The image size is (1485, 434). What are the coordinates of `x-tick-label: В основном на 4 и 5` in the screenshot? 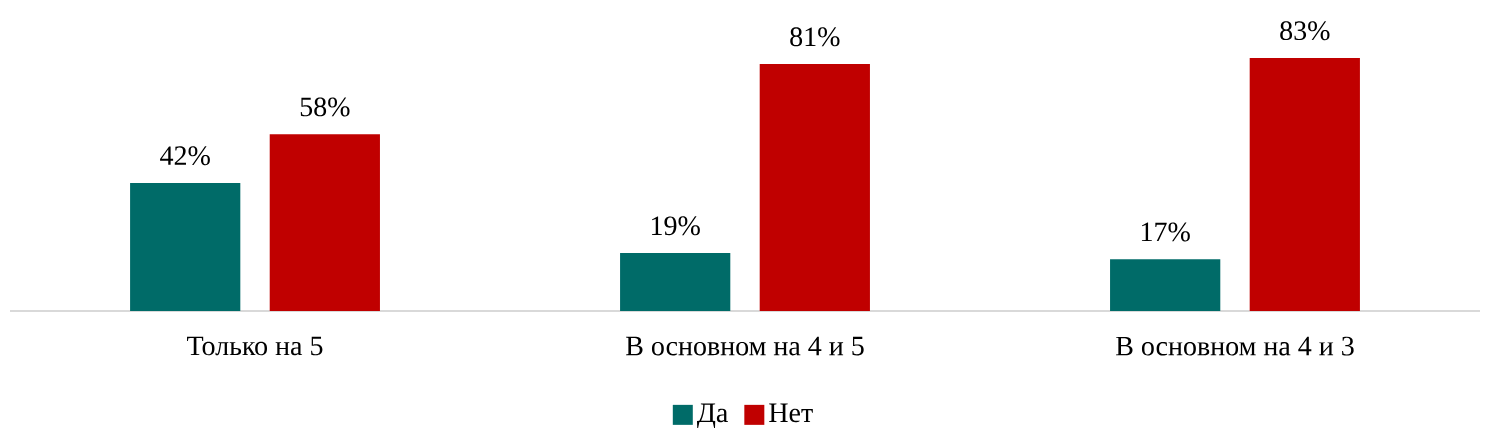 It's located at (745, 346).